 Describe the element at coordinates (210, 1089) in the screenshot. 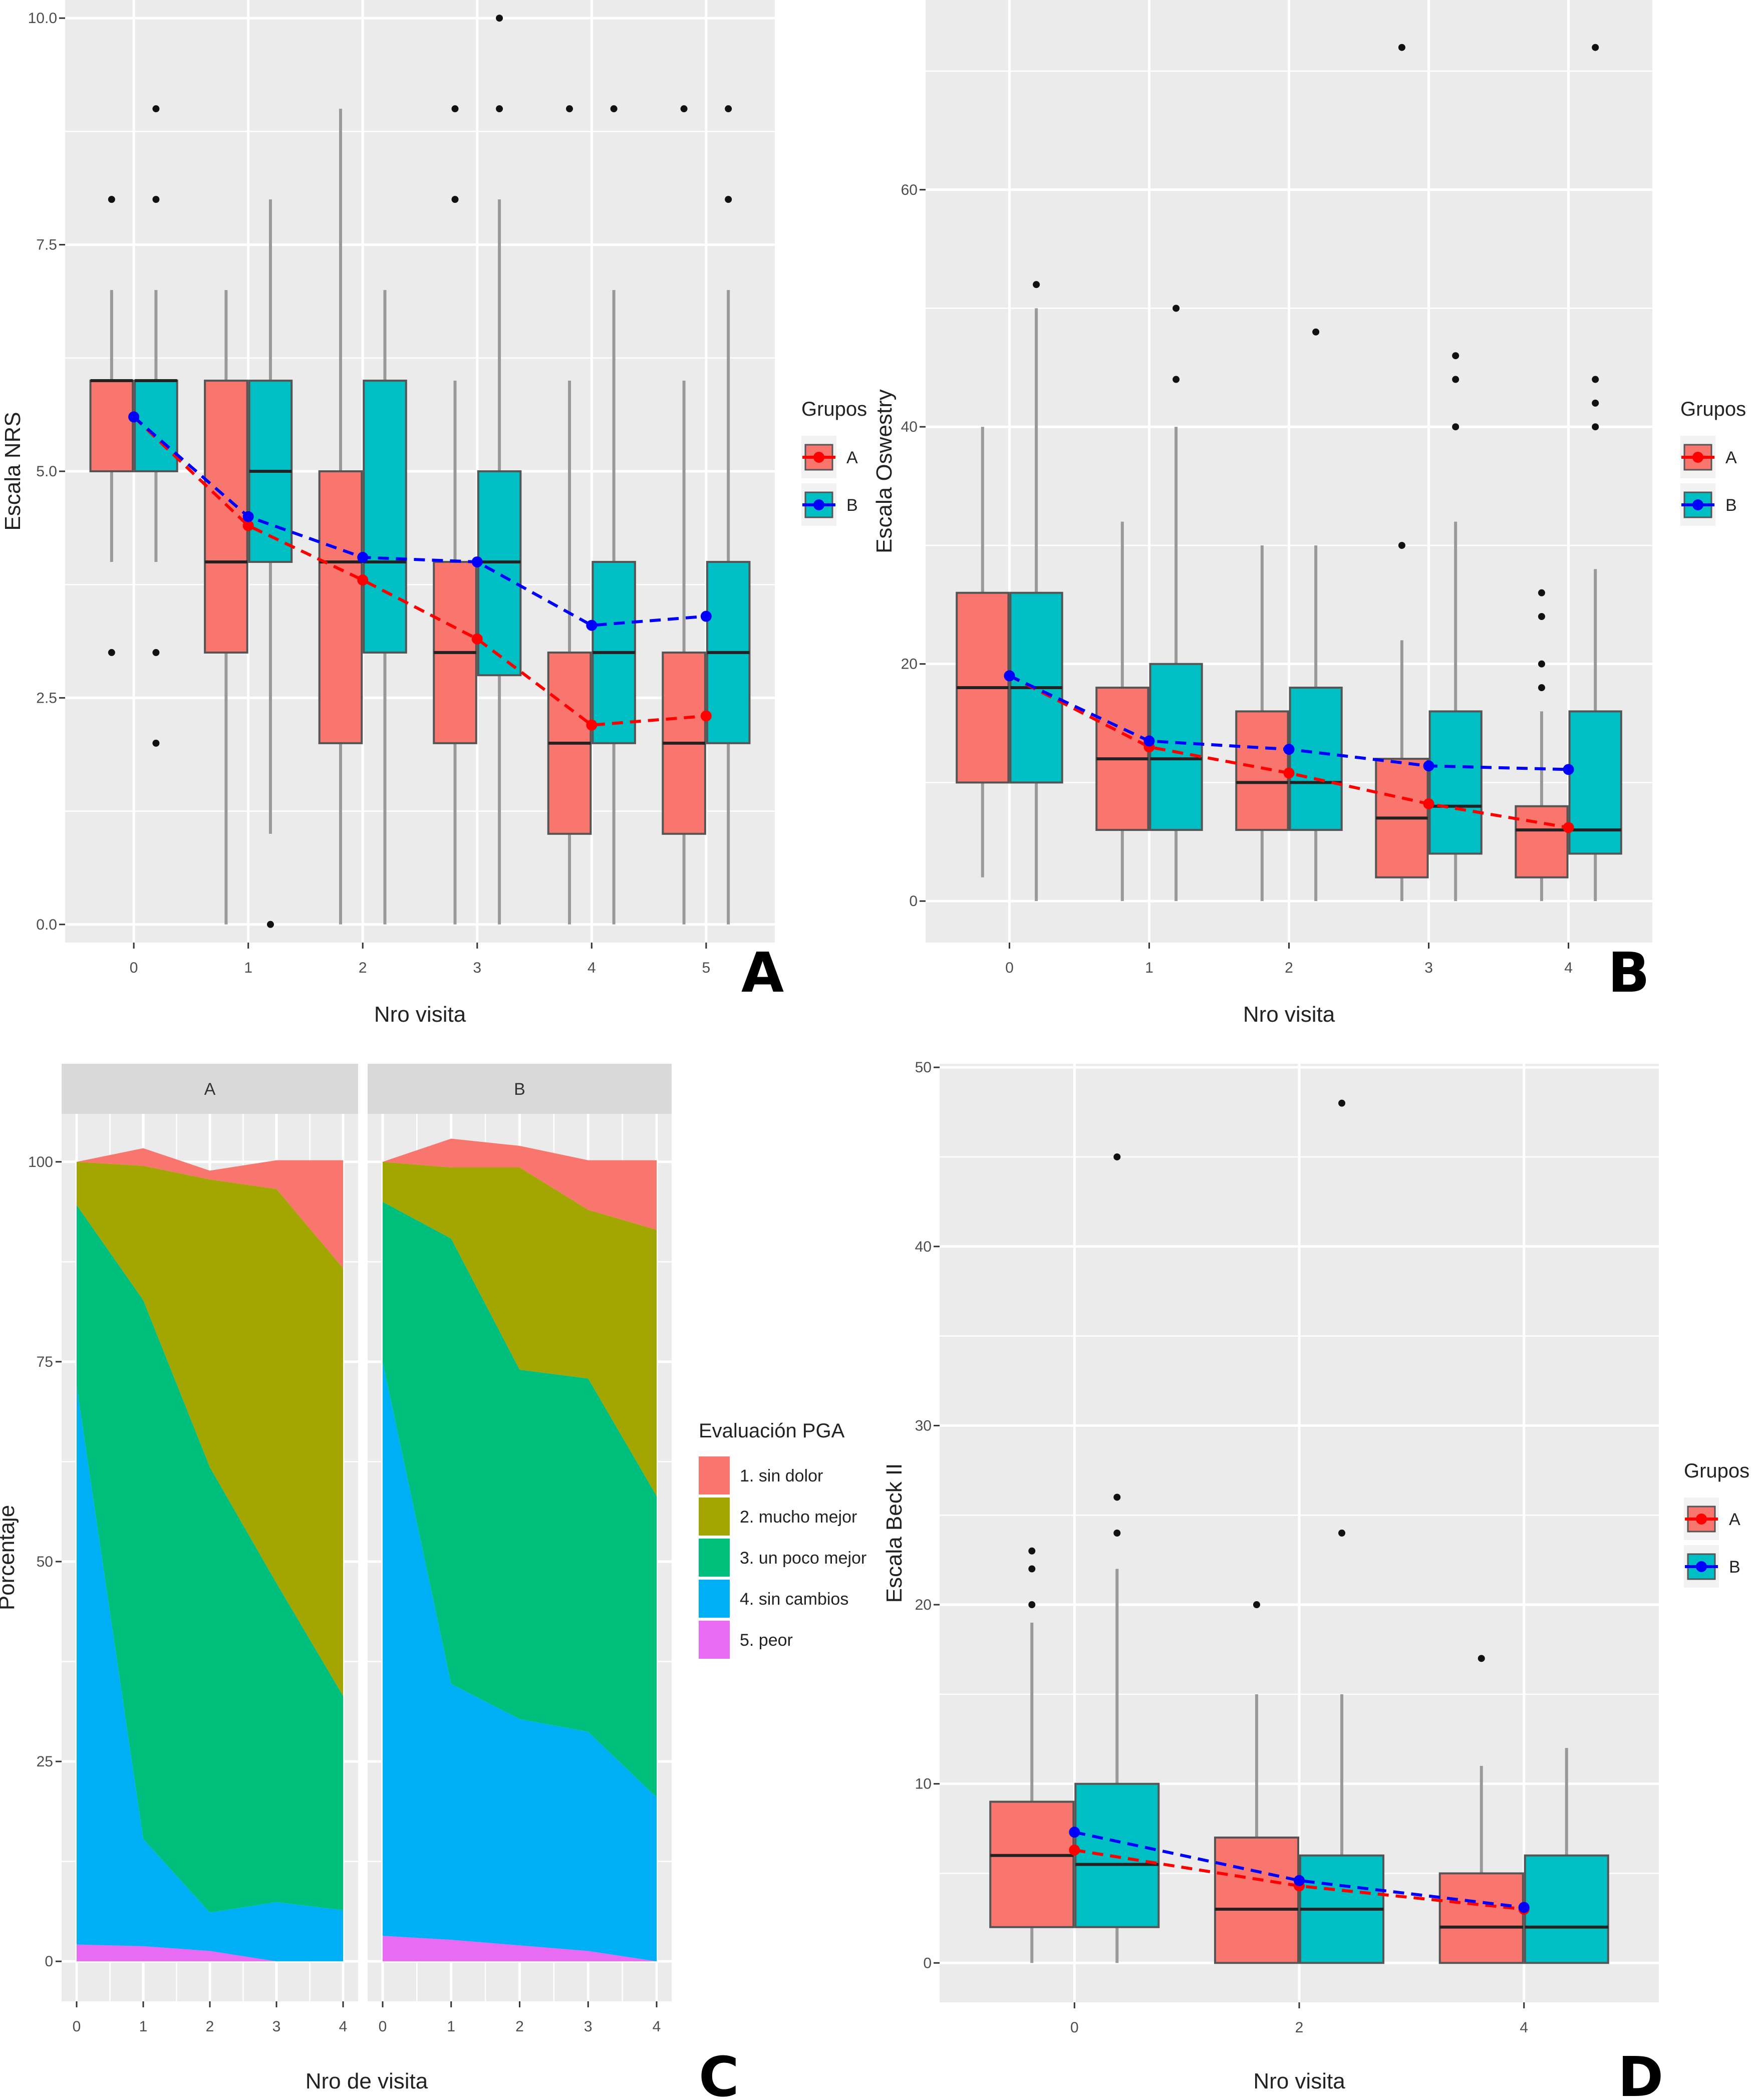

I see `facet-strip` at that location.